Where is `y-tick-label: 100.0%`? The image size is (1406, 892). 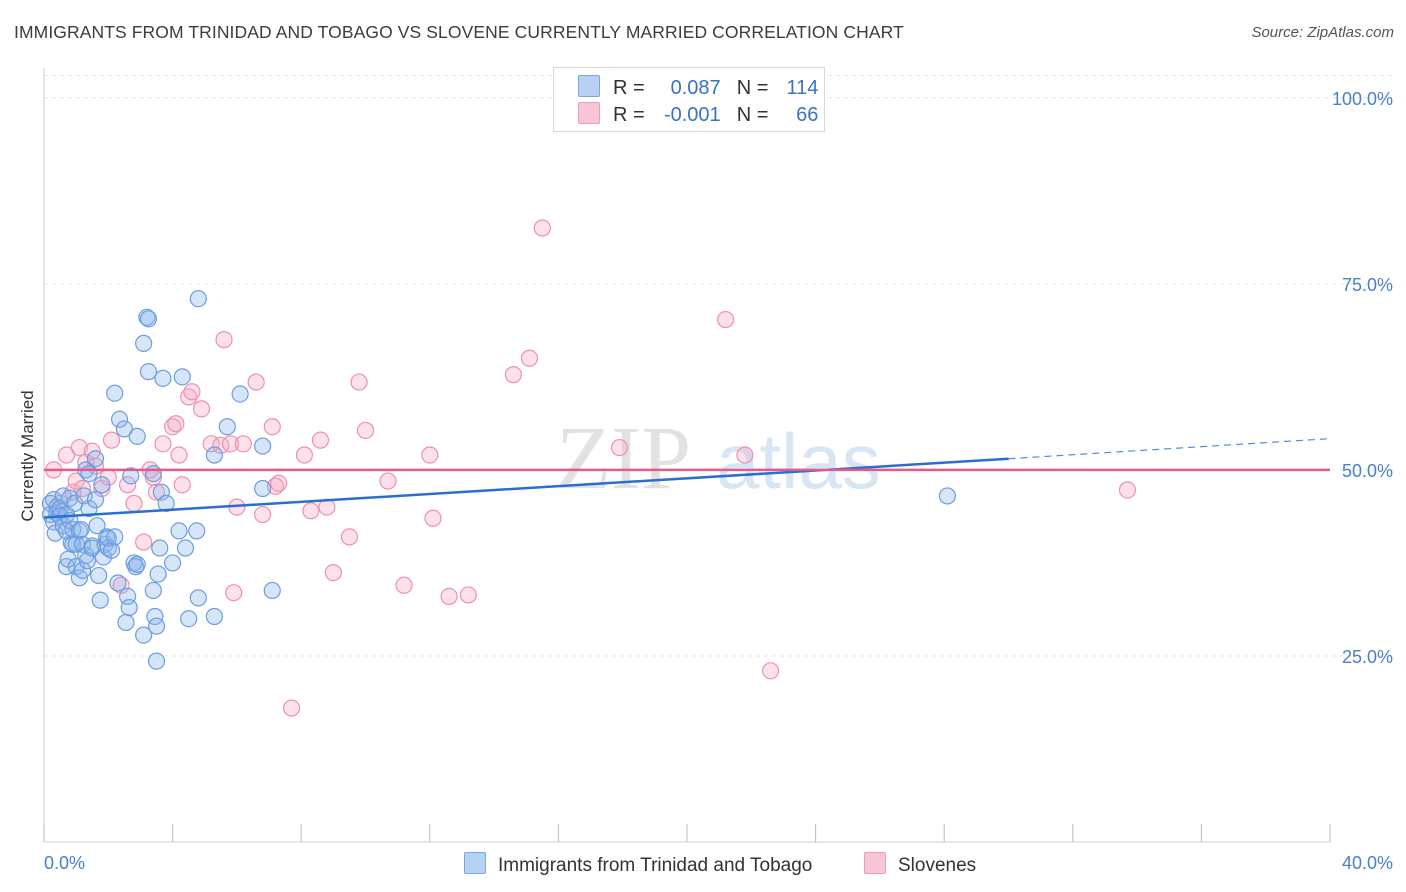
y-tick-label: 100.0% is located at coordinates (1362, 99).